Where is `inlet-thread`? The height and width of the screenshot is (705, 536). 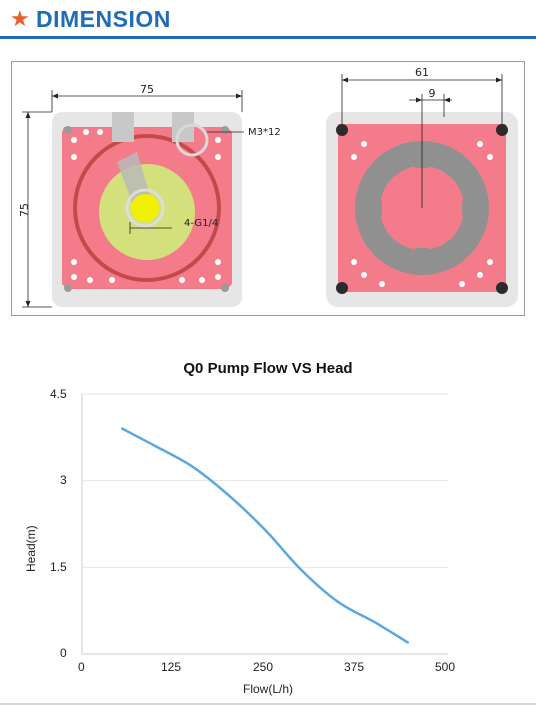 inlet-thread is located at coordinates (123, 127).